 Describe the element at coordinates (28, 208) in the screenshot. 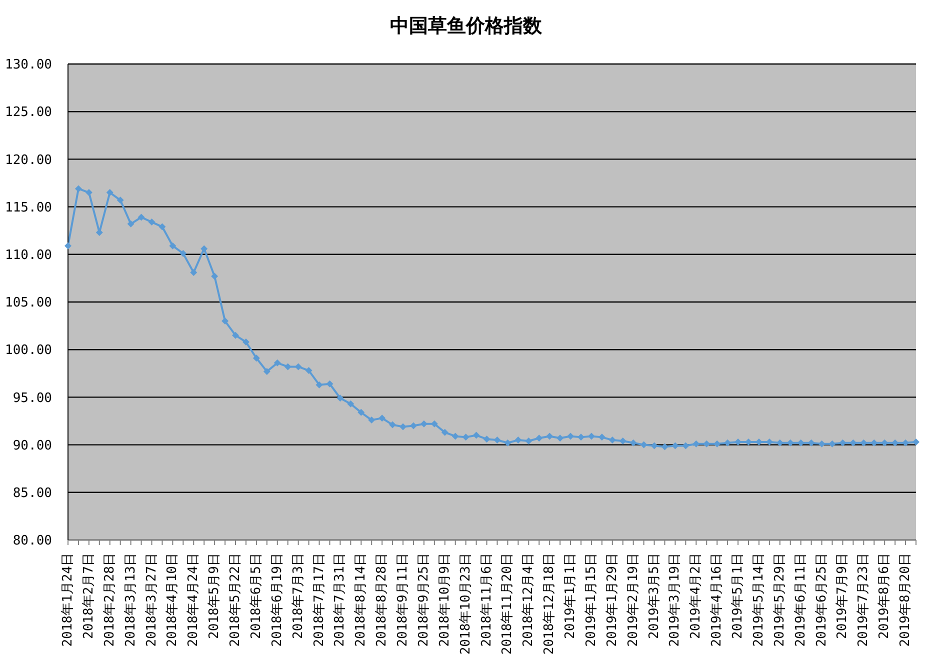

I see `y-tick-label: 115.00` at that location.